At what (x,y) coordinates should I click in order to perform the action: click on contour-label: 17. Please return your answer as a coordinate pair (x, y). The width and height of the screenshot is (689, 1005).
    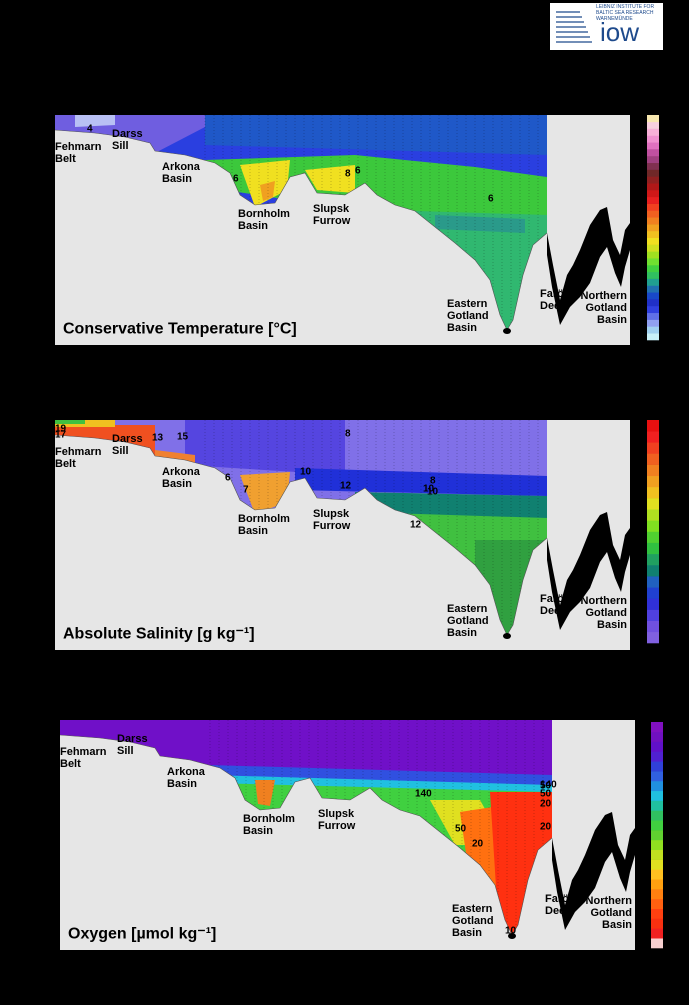
    Looking at the image, I should click on (61, 434).